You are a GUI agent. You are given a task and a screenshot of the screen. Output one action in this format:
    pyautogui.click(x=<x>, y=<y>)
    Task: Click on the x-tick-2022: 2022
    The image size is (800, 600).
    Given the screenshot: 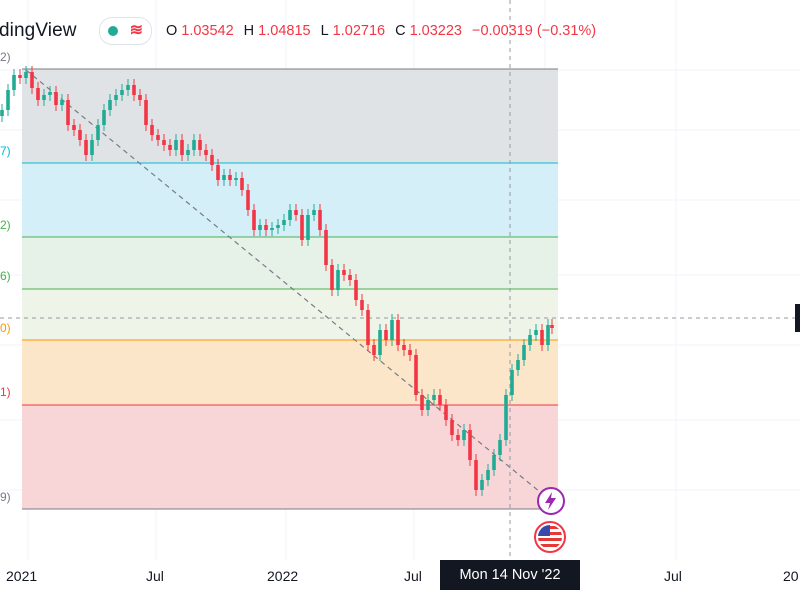 What is the action you would take?
    pyautogui.click(x=283, y=576)
    